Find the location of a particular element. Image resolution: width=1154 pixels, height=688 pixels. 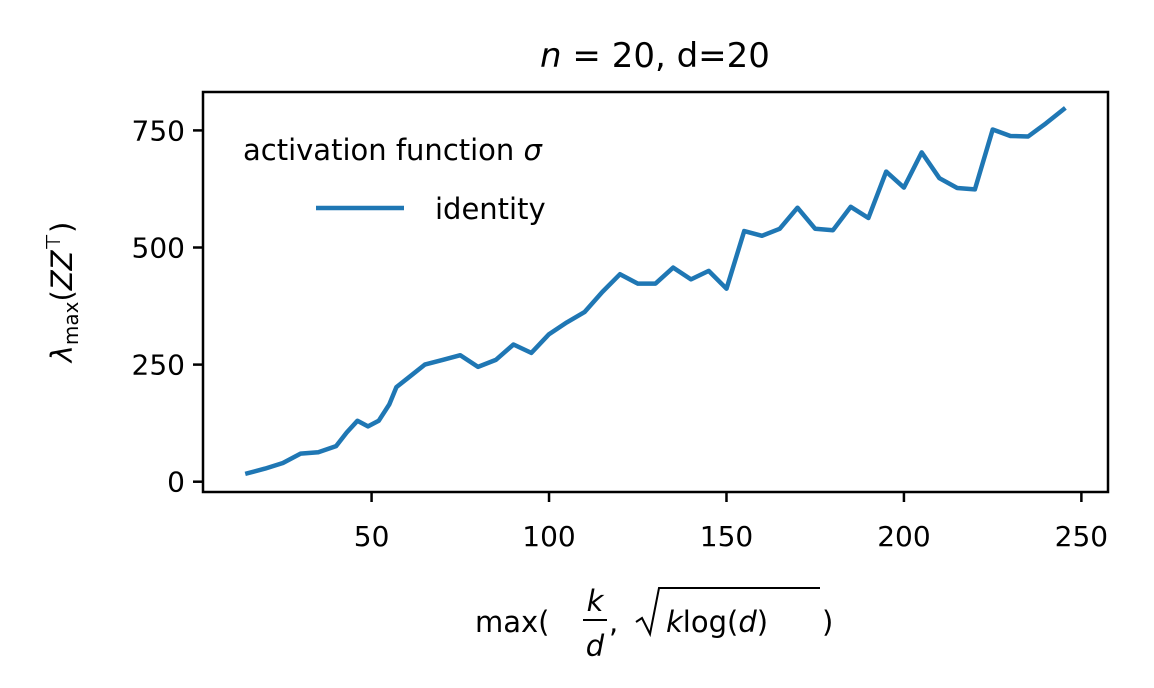

y-label-sup: ⊤ is located at coordinates (53, 241).